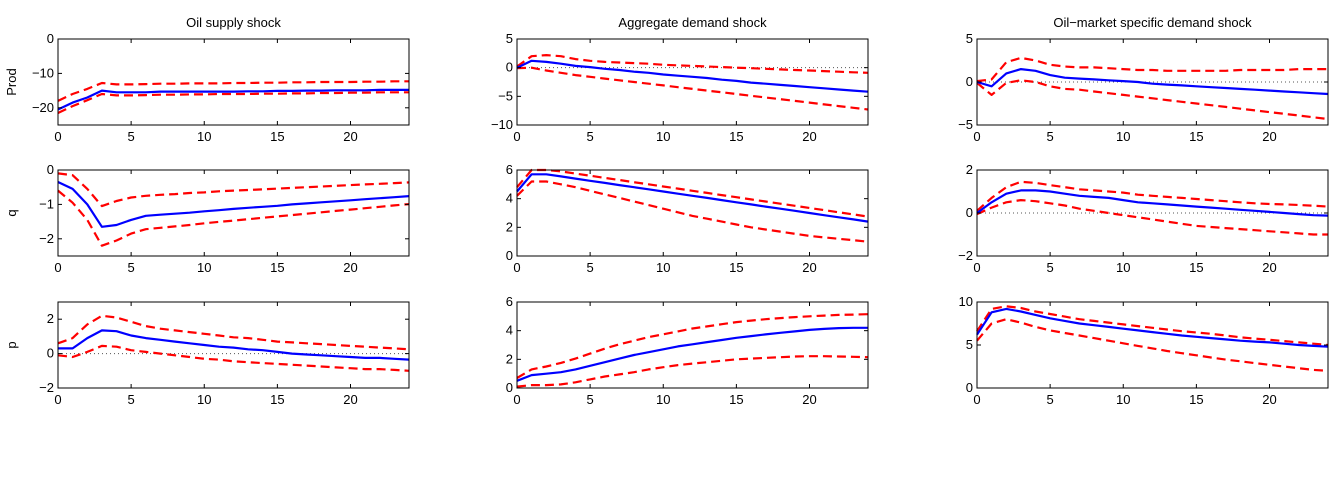 The width and height of the screenshot is (1343, 482). Describe the element at coordinates (692, 22) in the screenshot. I see `column-title-1: Aggregate demand shock` at that location.